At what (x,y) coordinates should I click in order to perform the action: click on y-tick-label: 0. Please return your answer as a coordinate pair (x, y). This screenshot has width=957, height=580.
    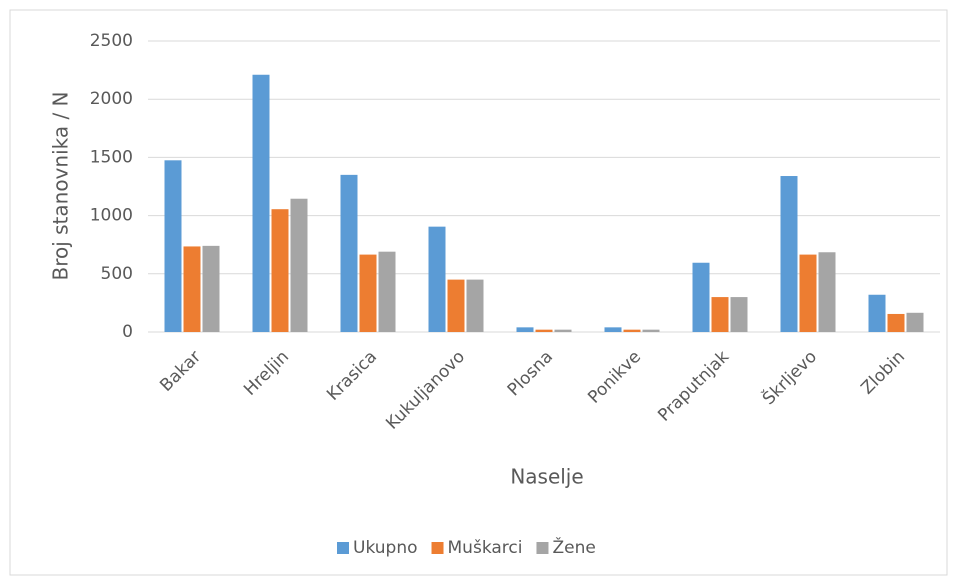
    Looking at the image, I should click on (127, 332).